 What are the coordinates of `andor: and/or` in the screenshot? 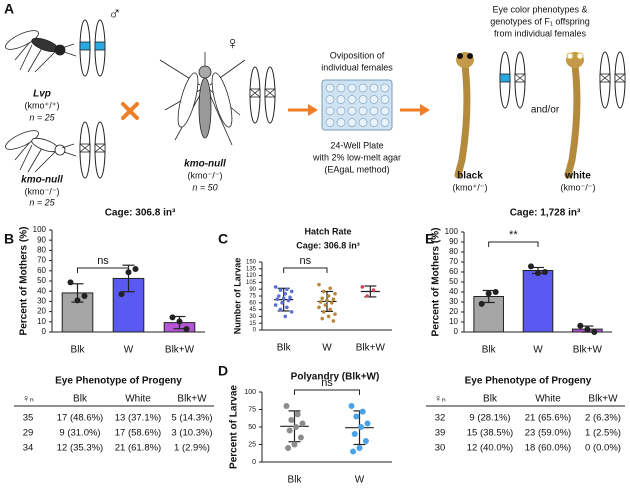 It's located at (545, 110).